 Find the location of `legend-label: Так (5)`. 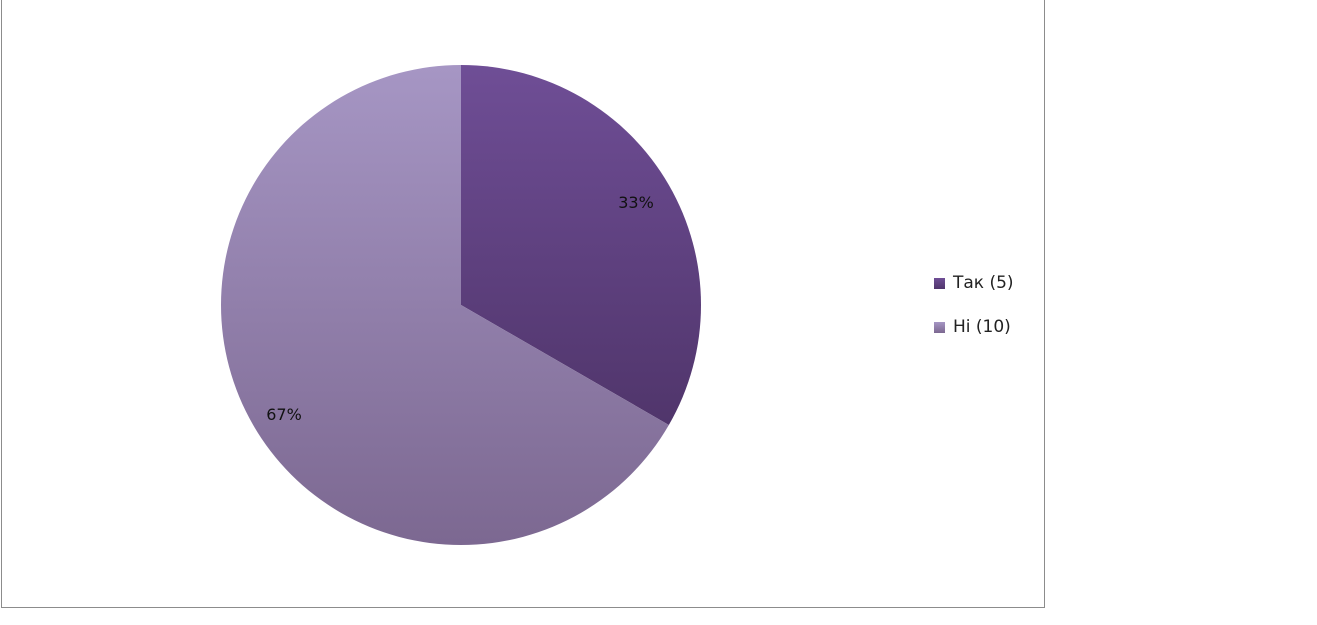

legend-label: Так (5) is located at coordinates (983, 283).